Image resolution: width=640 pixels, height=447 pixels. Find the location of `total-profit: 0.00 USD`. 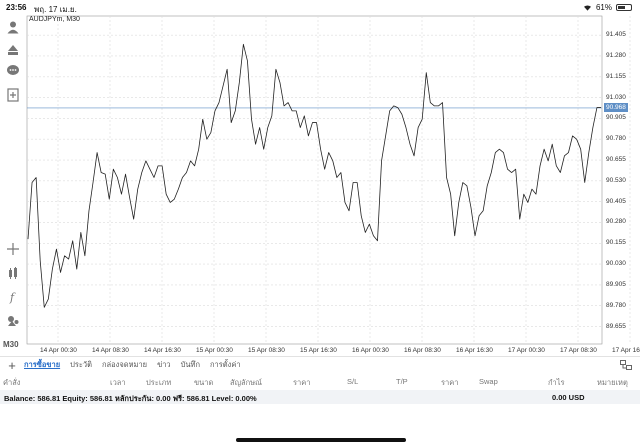

total-profit: 0.00 USD is located at coordinates (568, 397).